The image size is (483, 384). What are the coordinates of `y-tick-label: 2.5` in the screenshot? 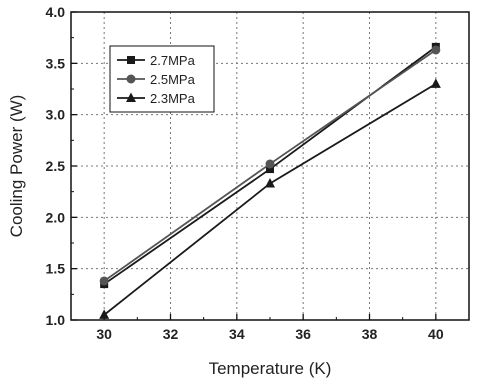 It's located at (56, 166).